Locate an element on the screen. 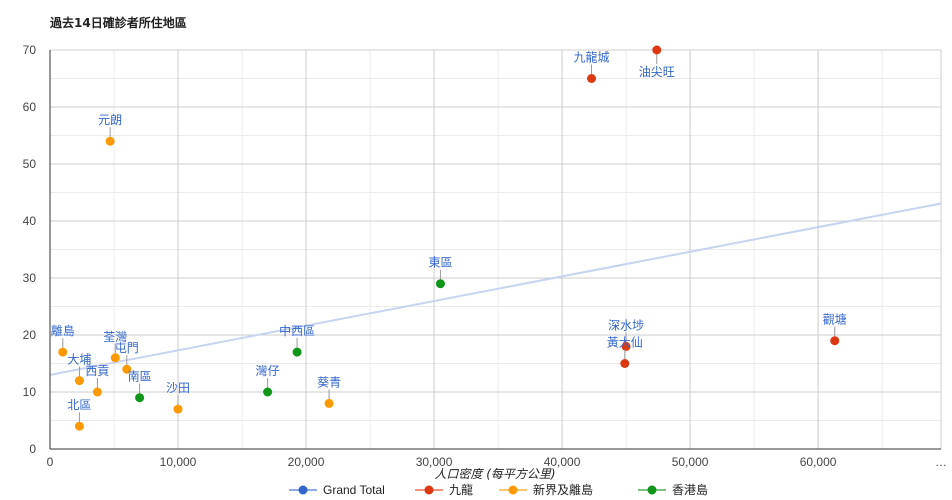 Image resolution: width=952 pixels, height=500 pixels. x-tick-label: 10,000 is located at coordinates (178, 462).